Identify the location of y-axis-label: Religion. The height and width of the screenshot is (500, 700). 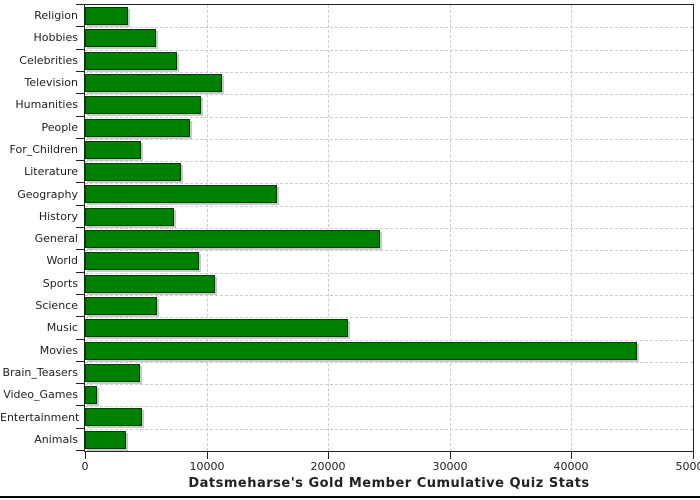
(56, 15).